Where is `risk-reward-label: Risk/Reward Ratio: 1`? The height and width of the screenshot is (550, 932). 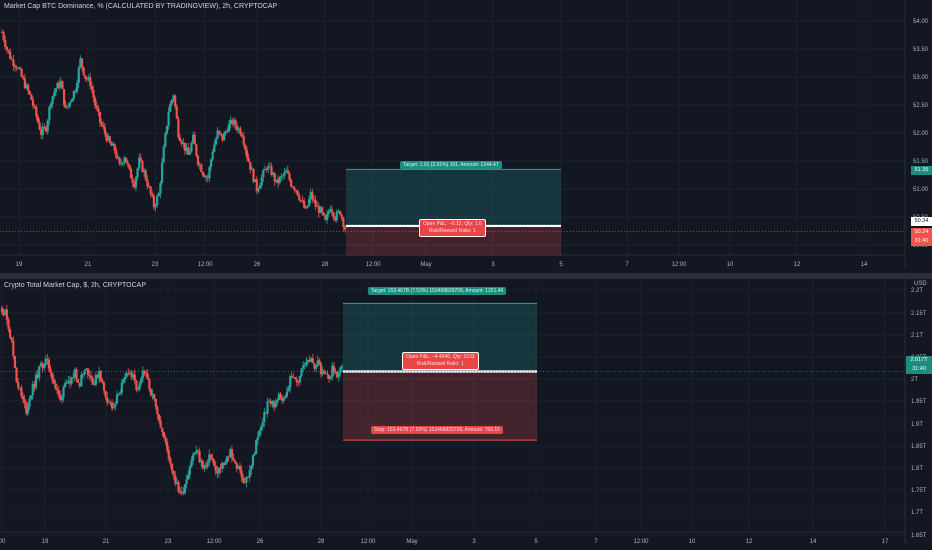 risk-reward-label: Risk/Reward Ratio: 1 is located at coordinates (452, 231).